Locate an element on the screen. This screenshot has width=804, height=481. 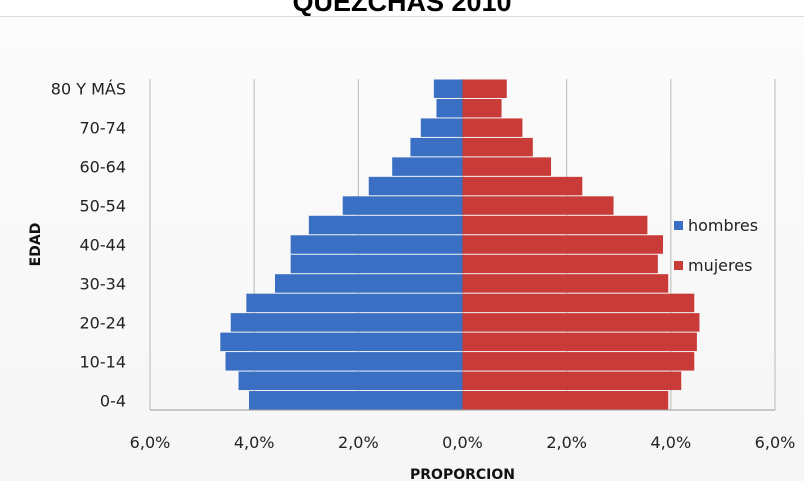
y-tick-label: 40-44 is located at coordinates (103, 245).